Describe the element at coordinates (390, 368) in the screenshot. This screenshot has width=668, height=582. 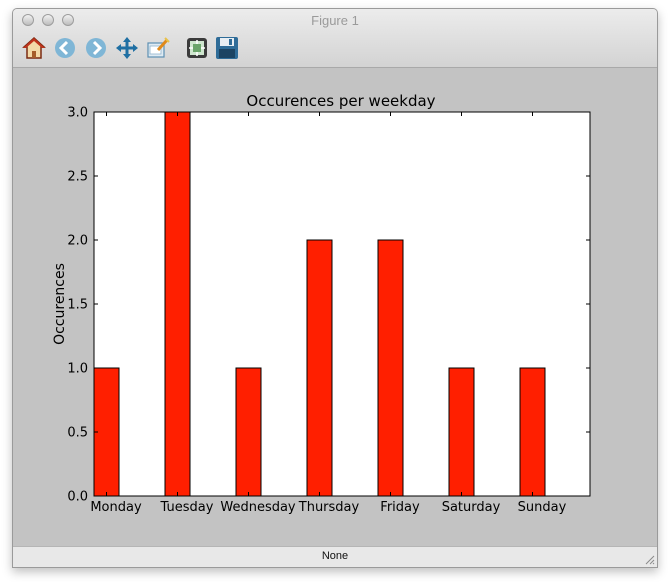
I see `bar-friday` at that location.